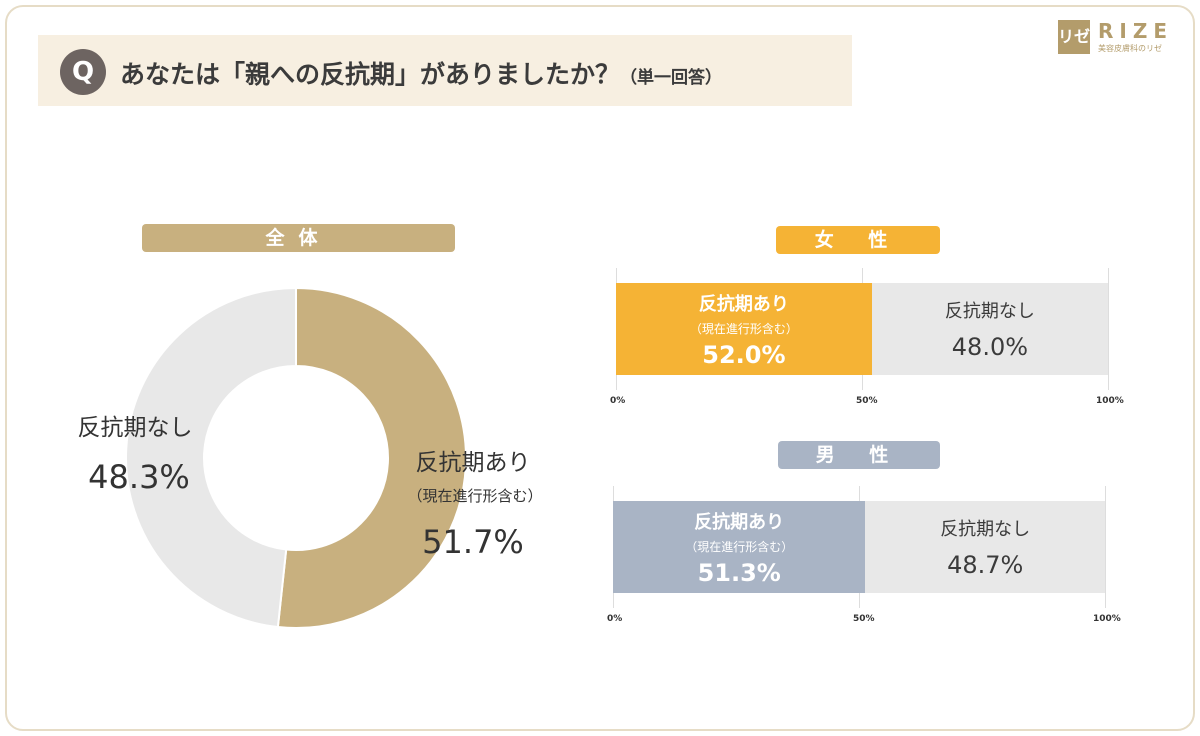  Describe the element at coordinates (671, 78) in the screenshot. I see `answer-type-note: （単一回答）` at that location.